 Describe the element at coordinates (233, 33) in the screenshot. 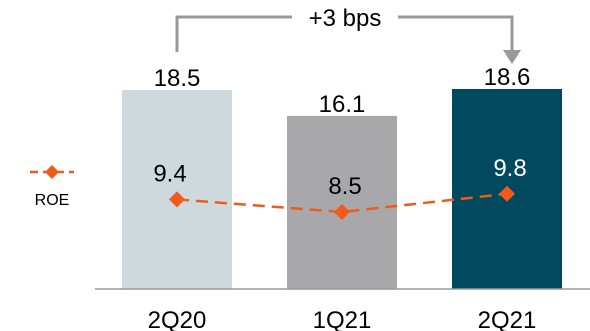

I see `annotation-bracket-left` at that location.